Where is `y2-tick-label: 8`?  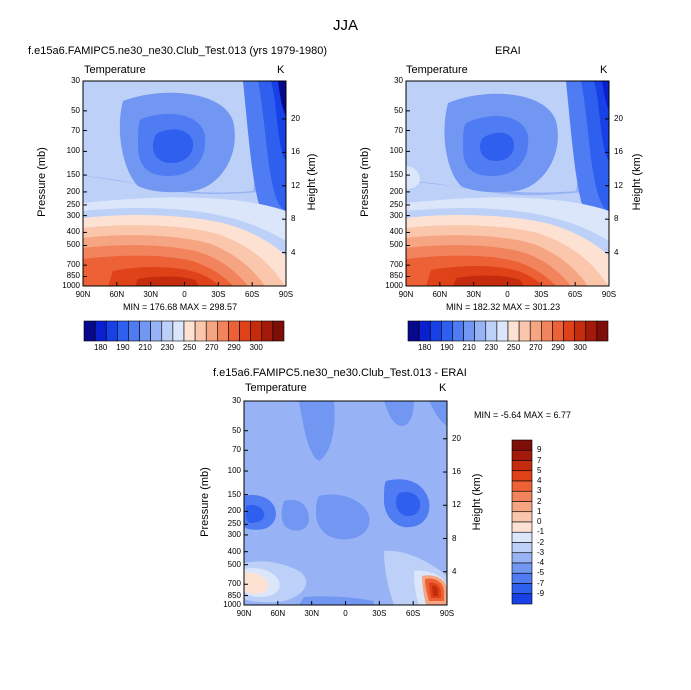 y2-tick-label: 8 is located at coordinates (293, 219).